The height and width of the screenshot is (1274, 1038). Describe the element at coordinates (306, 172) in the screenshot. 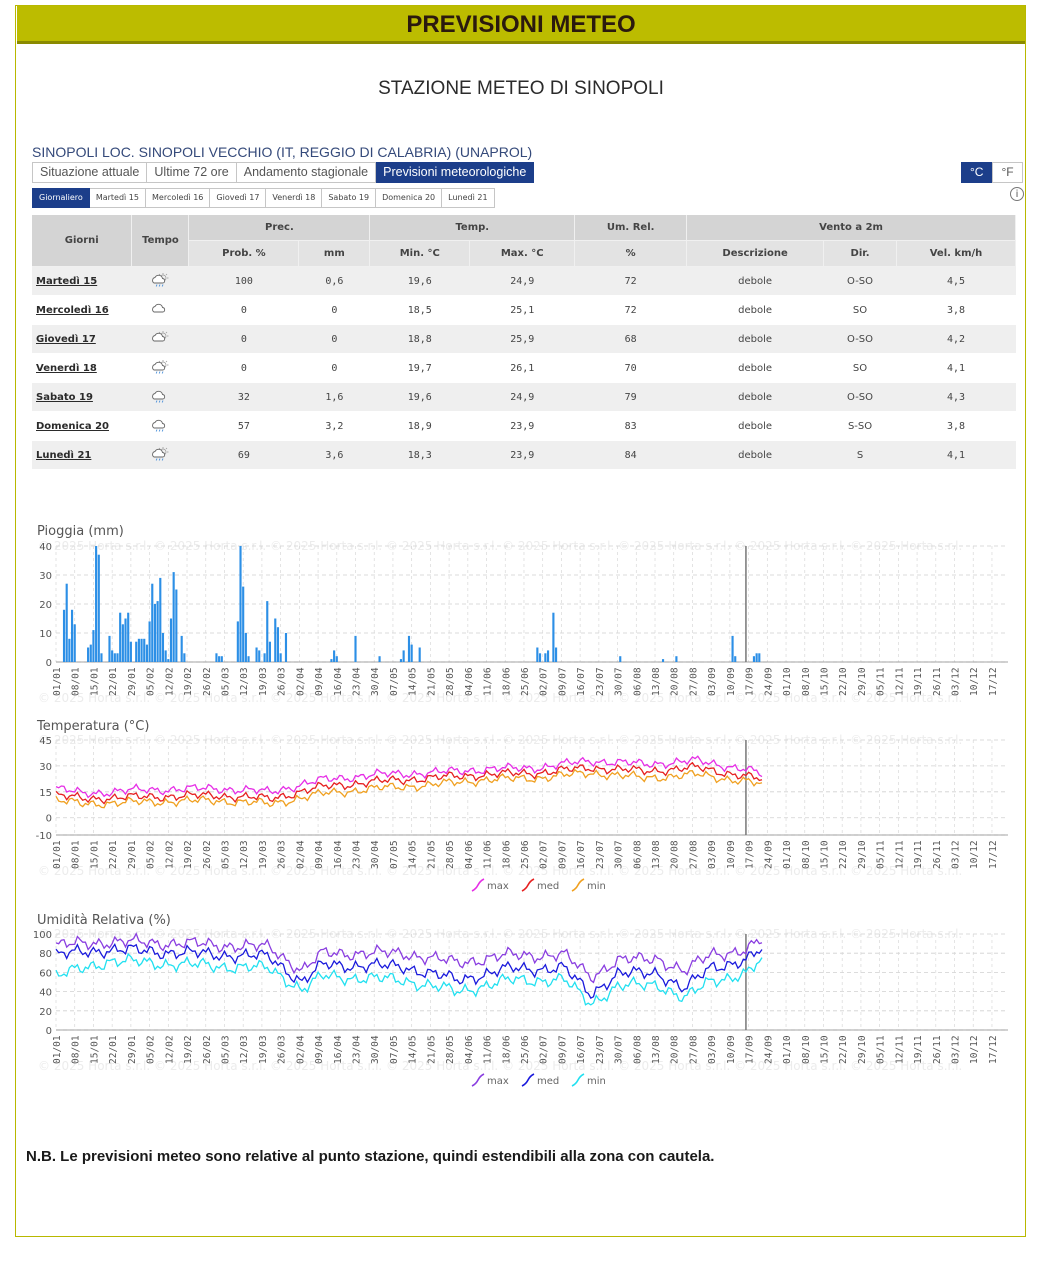

I see `tab-andamento-stagionale: Andamento stagionale` at that location.